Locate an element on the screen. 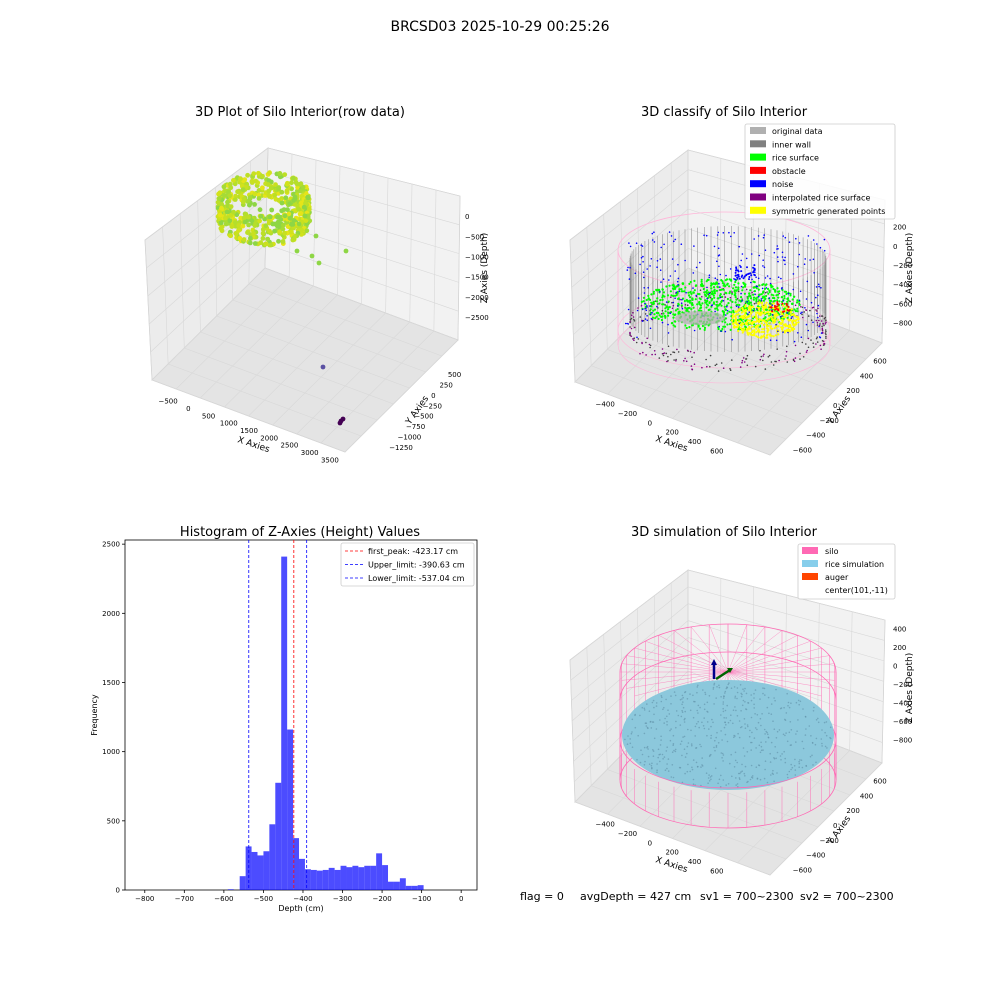 The width and height of the screenshot is (1000, 1000). z-tick-label: −600 is located at coordinates (902, 304).